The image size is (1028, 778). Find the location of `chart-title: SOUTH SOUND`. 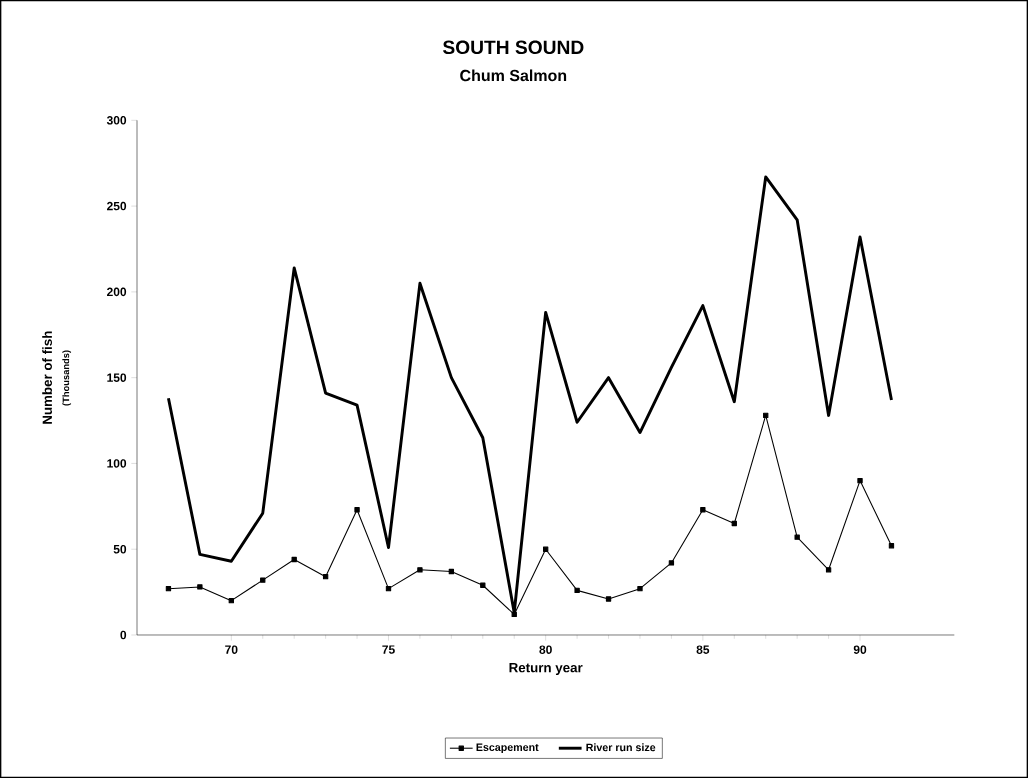

chart-title: SOUTH SOUND is located at coordinates (513, 47).